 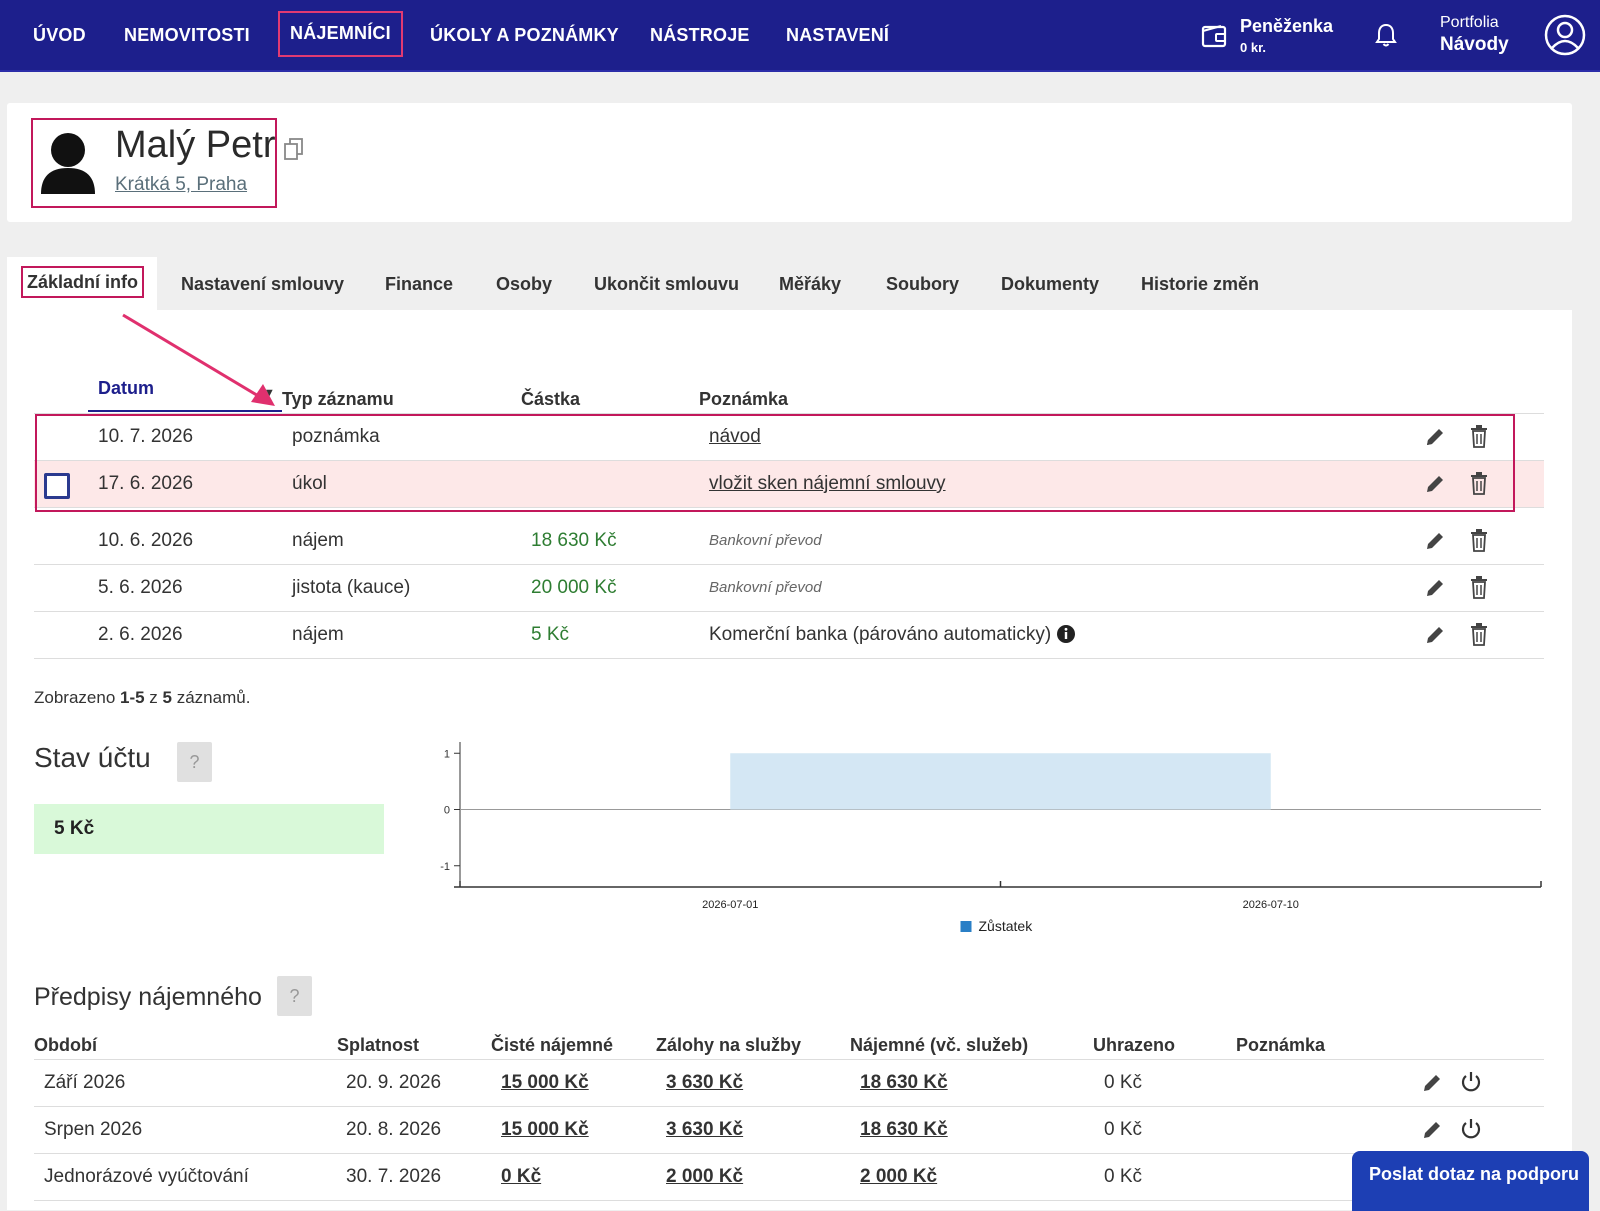 What do you see at coordinates (667, 284) in the screenshot?
I see `tab-ukoncit-smlouvu: Ukončit smlouvu` at bounding box center [667, 284].